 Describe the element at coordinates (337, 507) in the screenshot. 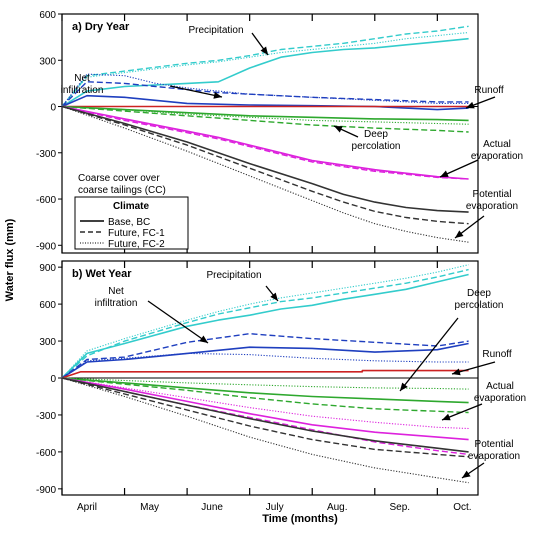

I see `x-tick-label: Aug.` at that location.